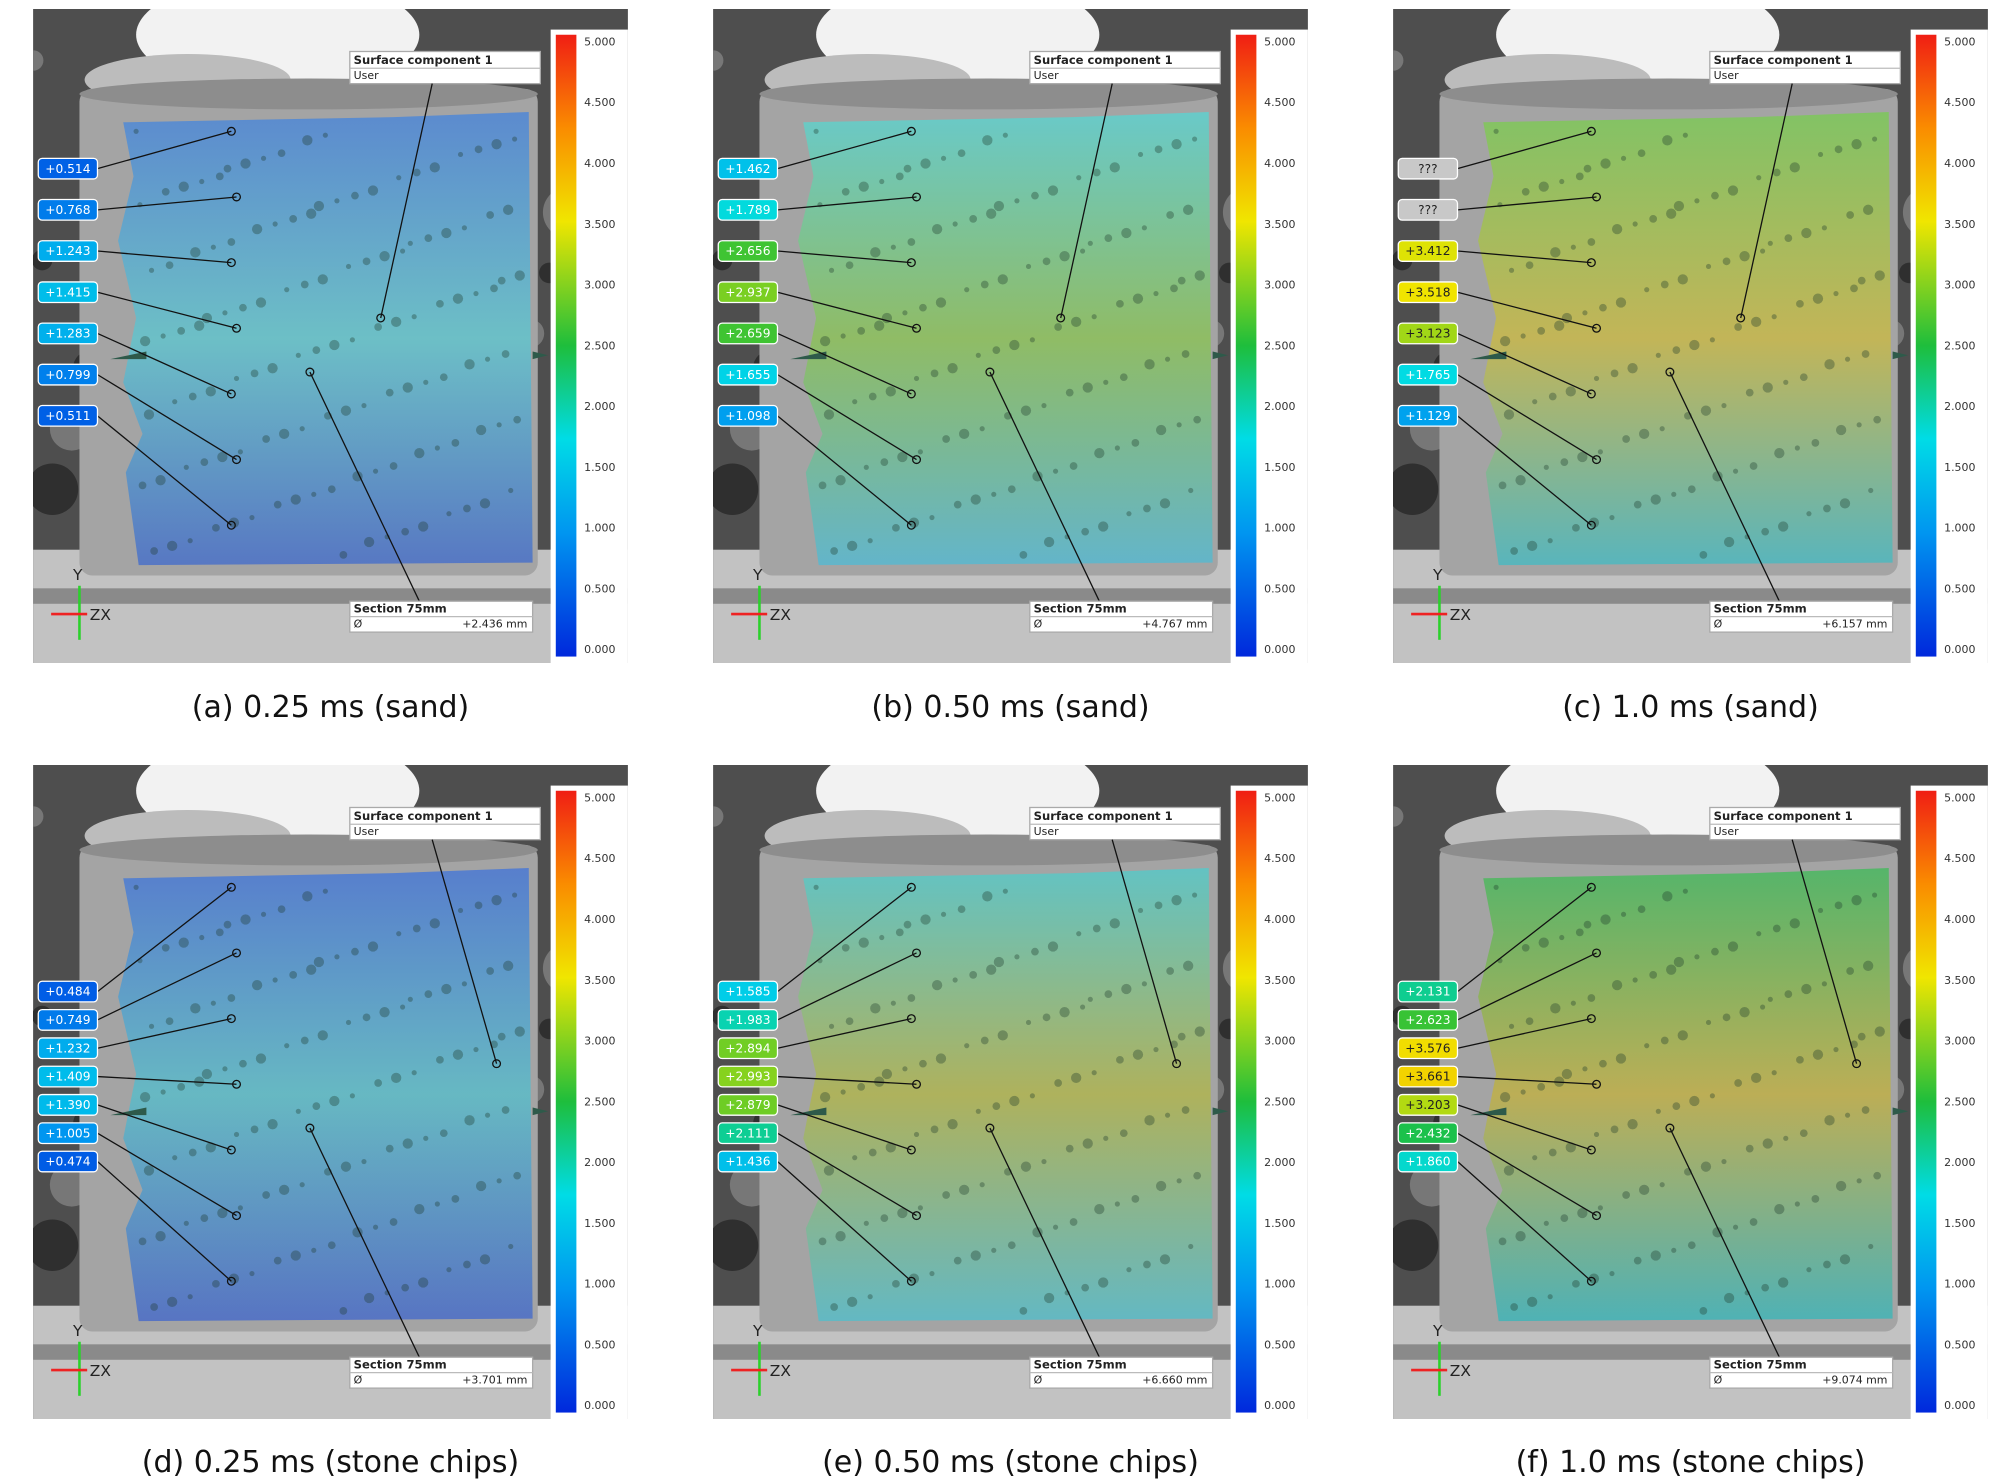 The height and width of the screenshot is (1481, 2008). What do you see at coordinates (67, 251) in the screenshot?
I see `point-label: +1.243` at bounding box center [67, 251].